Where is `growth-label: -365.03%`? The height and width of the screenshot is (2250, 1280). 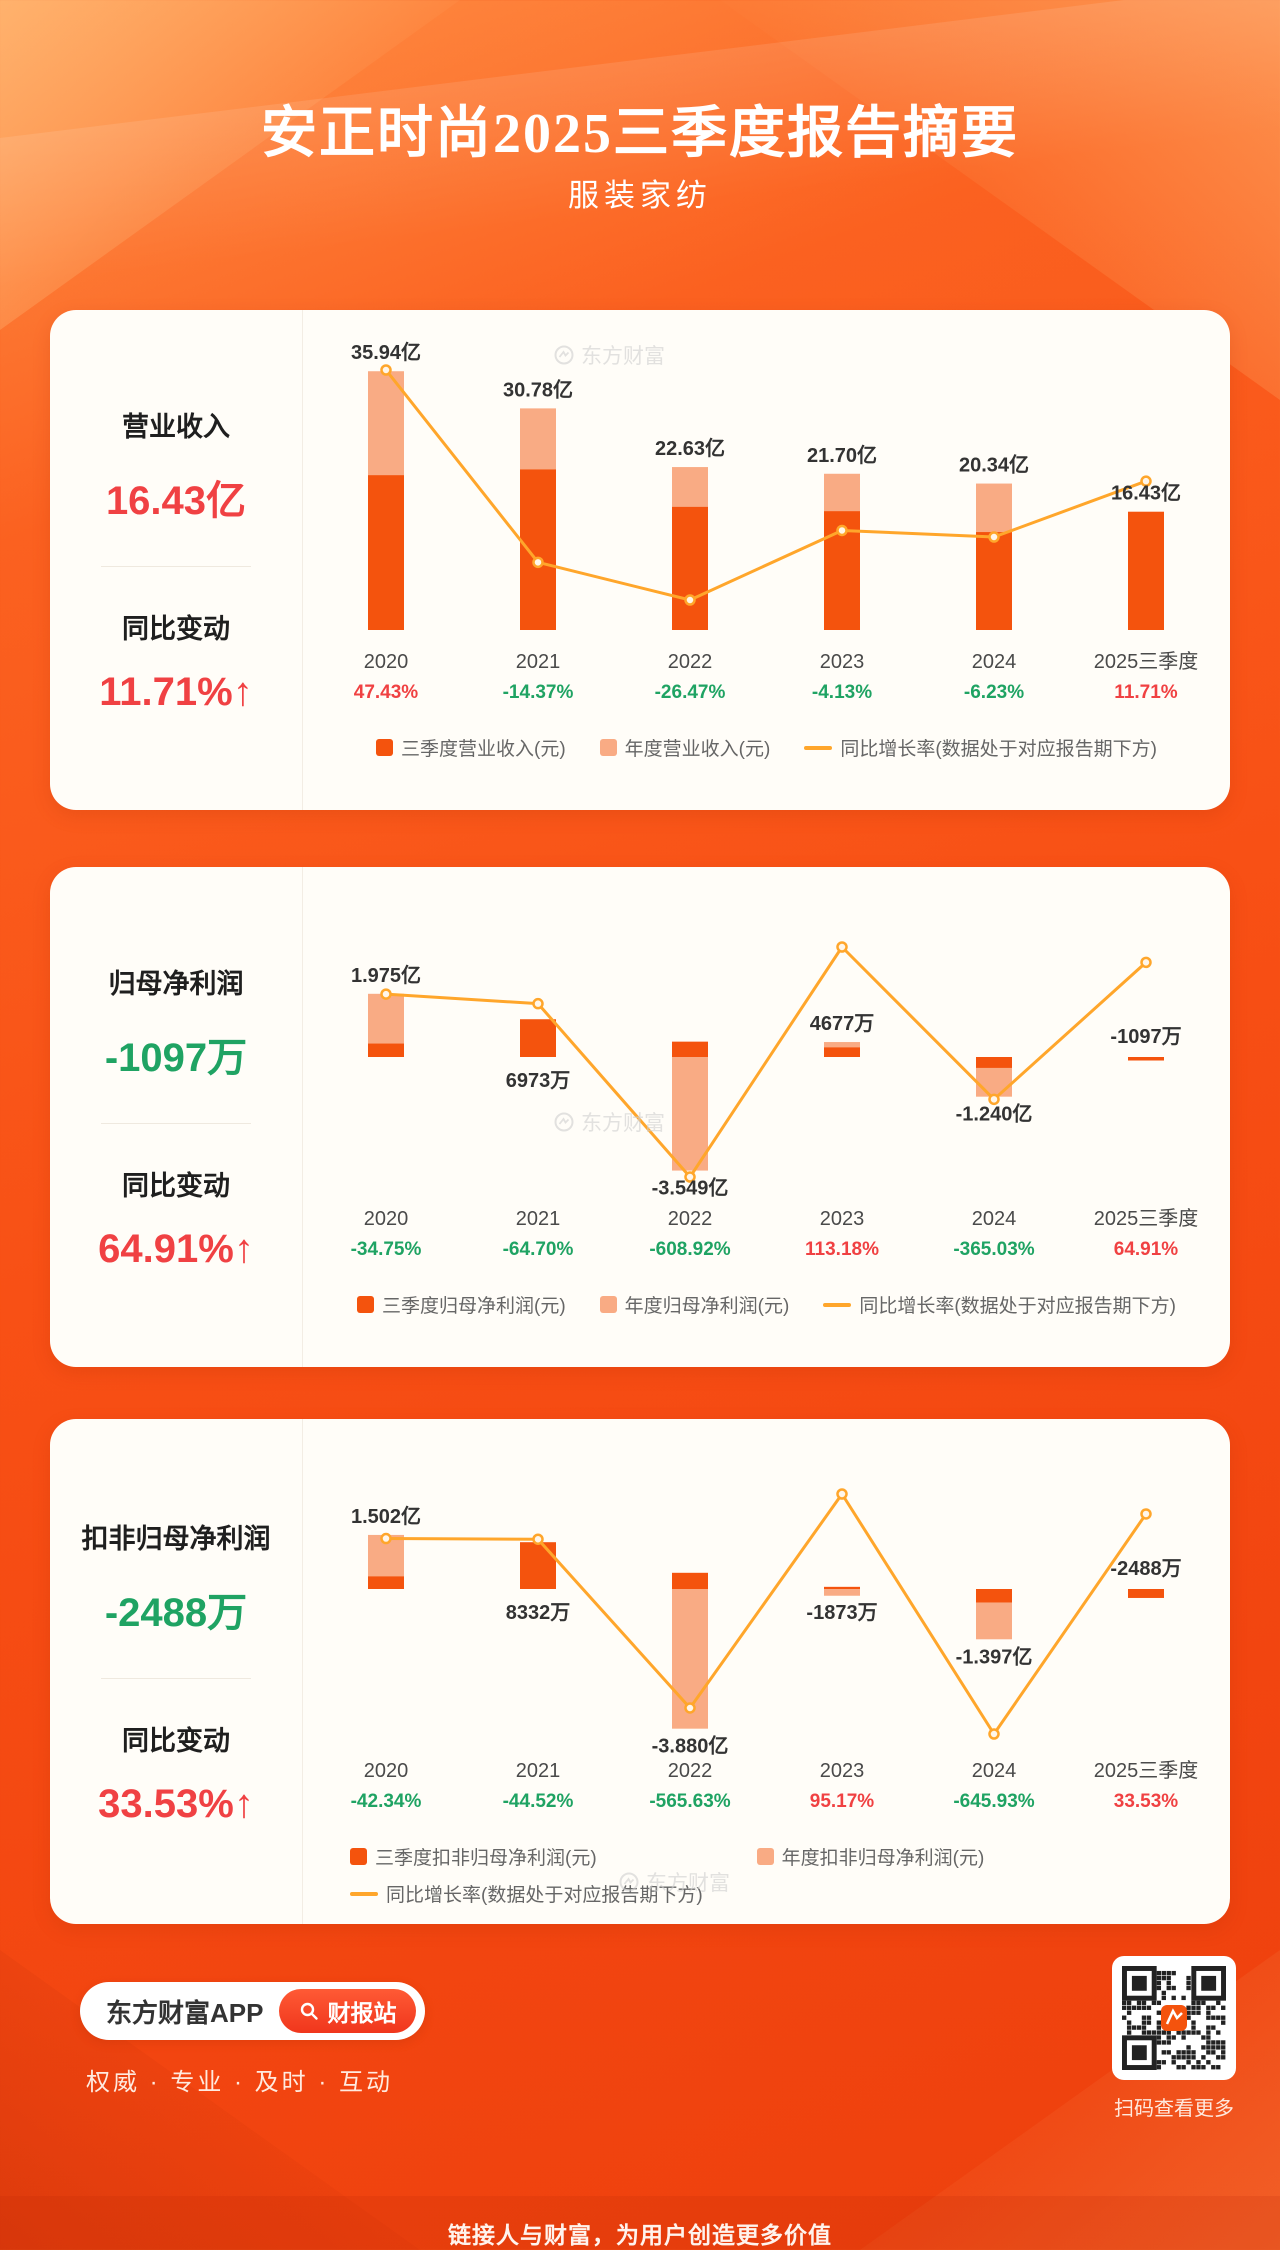
growth-label: -365.03% is located at coordinates (993, 1249).